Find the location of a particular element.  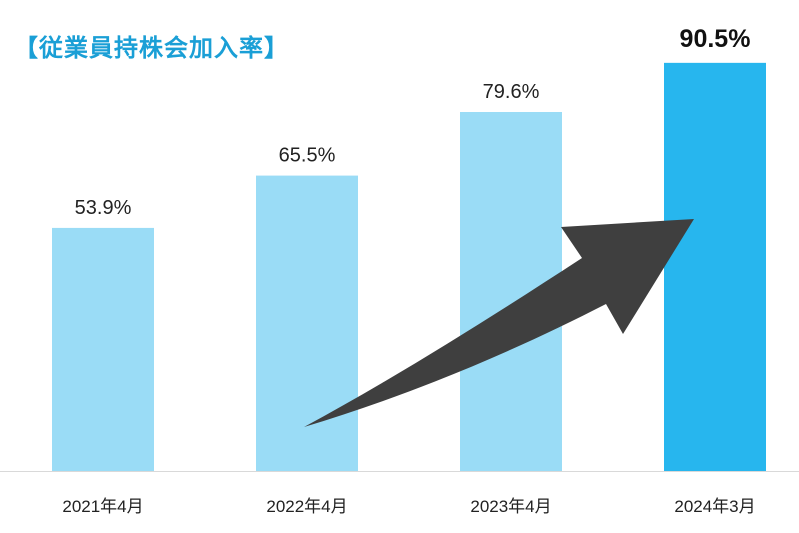

data-label-4: 90.5% is located at coordinates (715, 39).